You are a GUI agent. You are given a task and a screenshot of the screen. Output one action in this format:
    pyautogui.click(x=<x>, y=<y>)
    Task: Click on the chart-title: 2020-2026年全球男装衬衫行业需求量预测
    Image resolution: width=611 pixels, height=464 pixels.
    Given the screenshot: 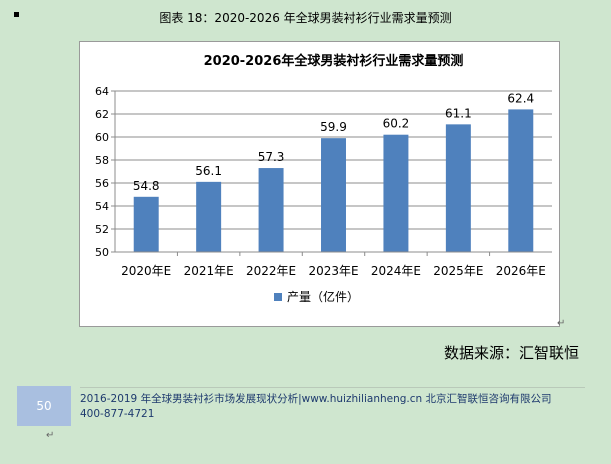 What is the action you would take?
    pyautogui.click(x=334, y=61)
    